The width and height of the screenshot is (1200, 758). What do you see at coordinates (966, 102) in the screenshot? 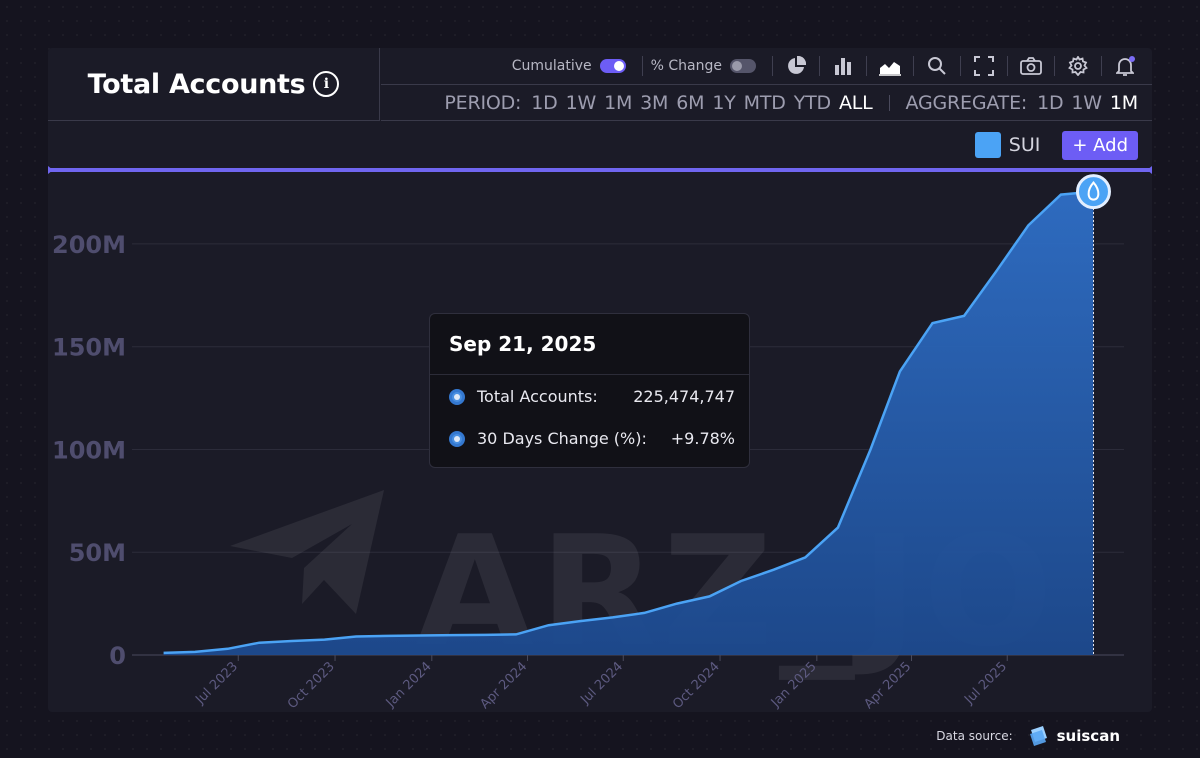
I see `aggregate-label: AGGREGATE:` at bounding box center [966, 102].